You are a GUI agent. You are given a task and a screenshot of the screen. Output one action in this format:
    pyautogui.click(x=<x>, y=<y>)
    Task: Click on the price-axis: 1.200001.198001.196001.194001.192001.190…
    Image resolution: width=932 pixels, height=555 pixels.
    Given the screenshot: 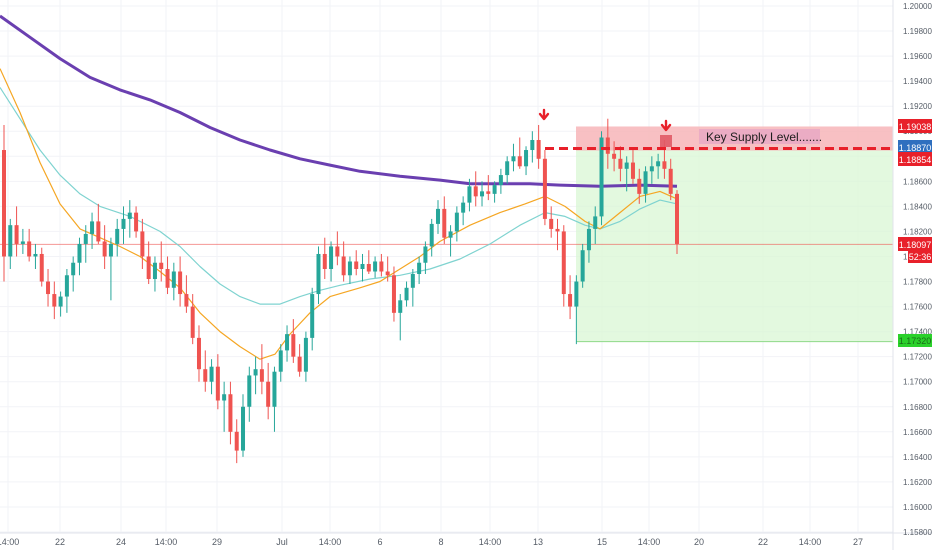 What is the action you would take?
    pyautogui.click(x=917, y=269)
    